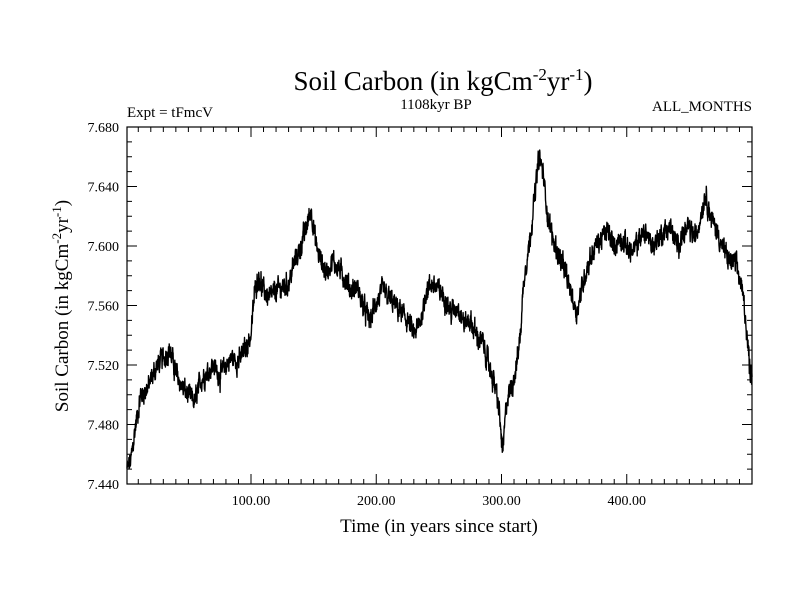 The image size is (800, 600). Describe the element at coordinates (702, 107) in the screenshot. I see `subtitle-right: ALL_MONTHS` at that location.